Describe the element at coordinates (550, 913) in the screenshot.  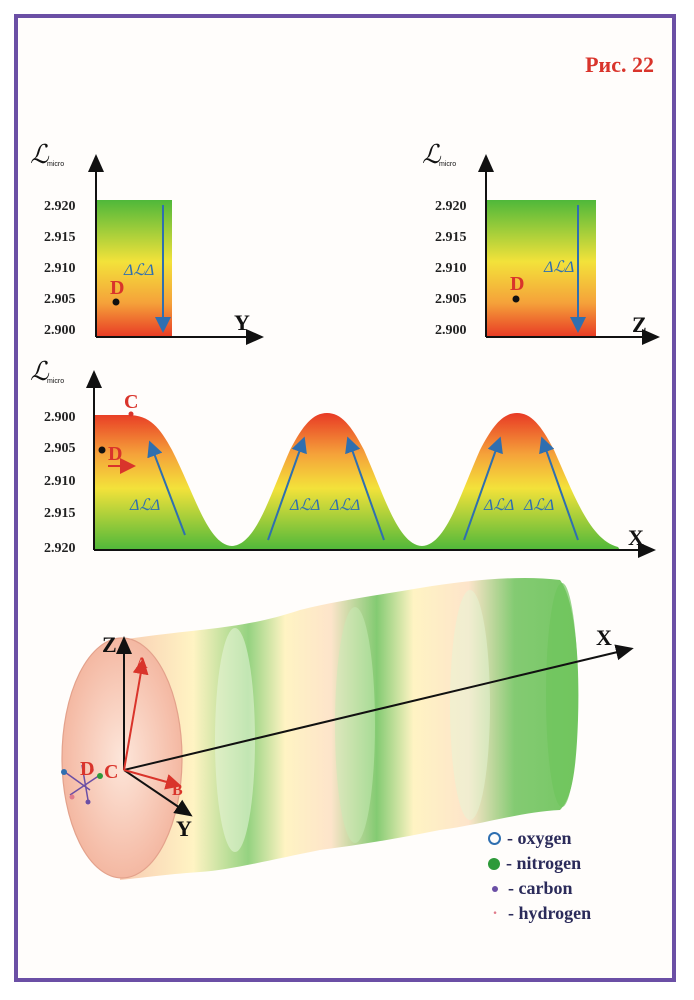
I see `legend-label-hydrogen: - hydrogen` at that location.